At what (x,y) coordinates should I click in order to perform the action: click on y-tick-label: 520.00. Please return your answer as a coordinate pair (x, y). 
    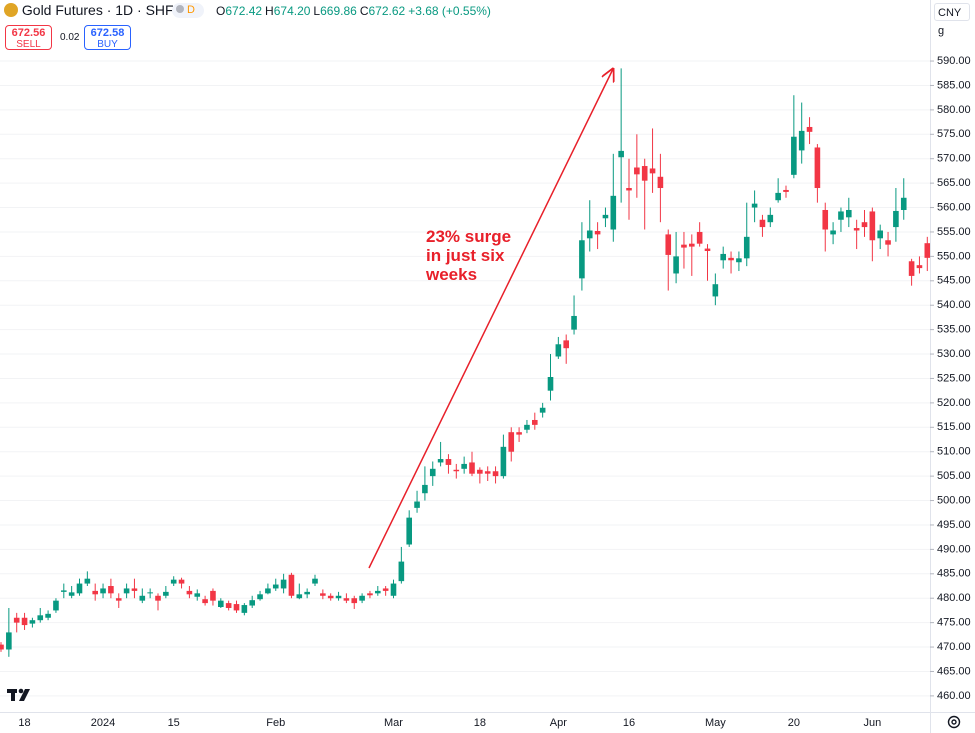
    Looking at the image, I should click on (954, 403).